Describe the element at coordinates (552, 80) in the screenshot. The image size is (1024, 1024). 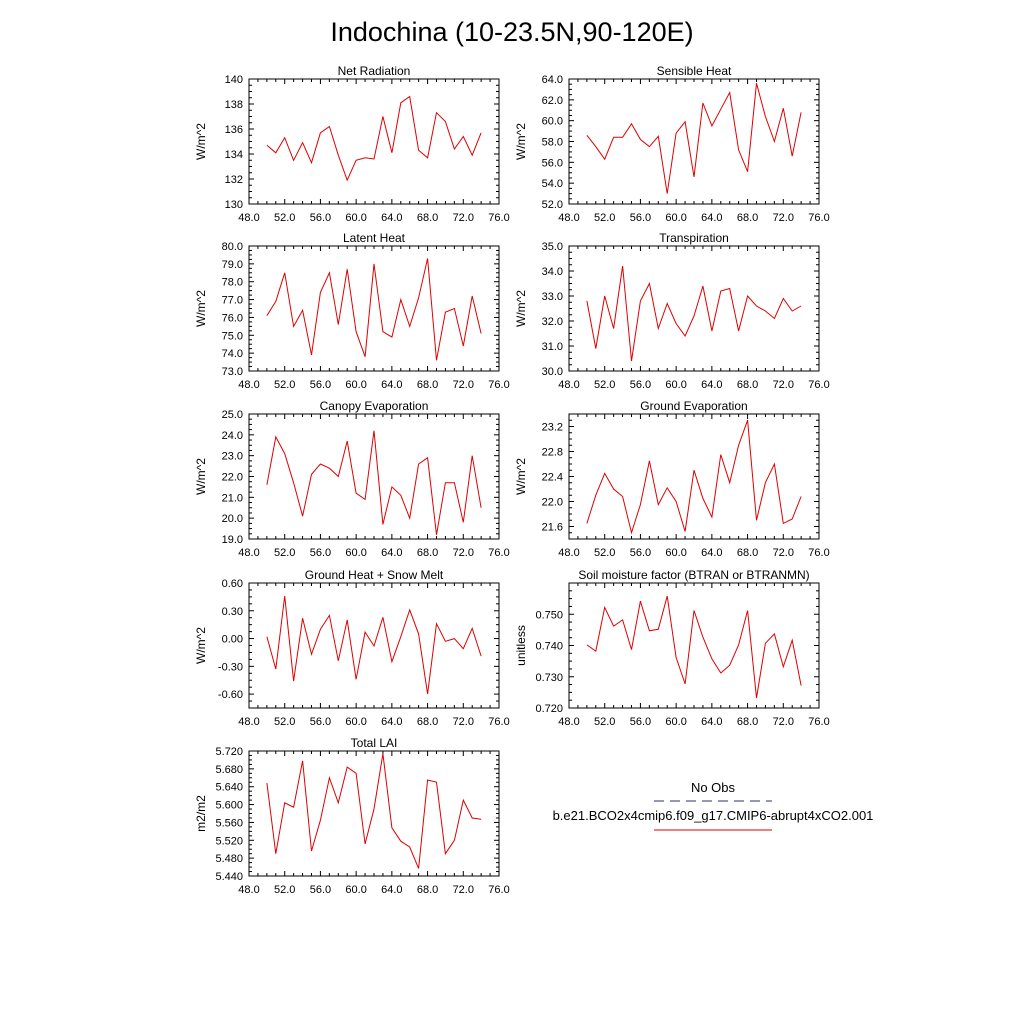
I see `y-tick-label: 64.0` at that location.